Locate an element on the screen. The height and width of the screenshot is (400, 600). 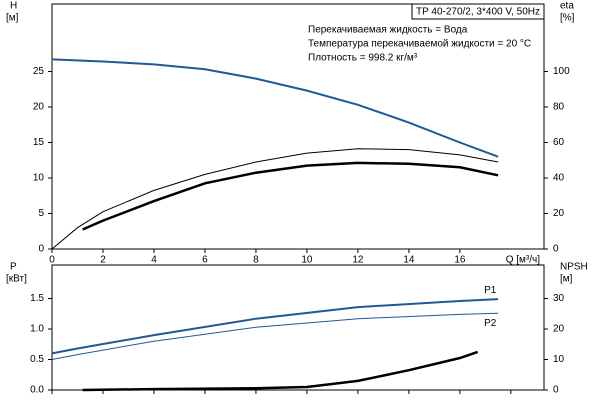
x-tick-label: 4 is located at coordinates (154, 260).